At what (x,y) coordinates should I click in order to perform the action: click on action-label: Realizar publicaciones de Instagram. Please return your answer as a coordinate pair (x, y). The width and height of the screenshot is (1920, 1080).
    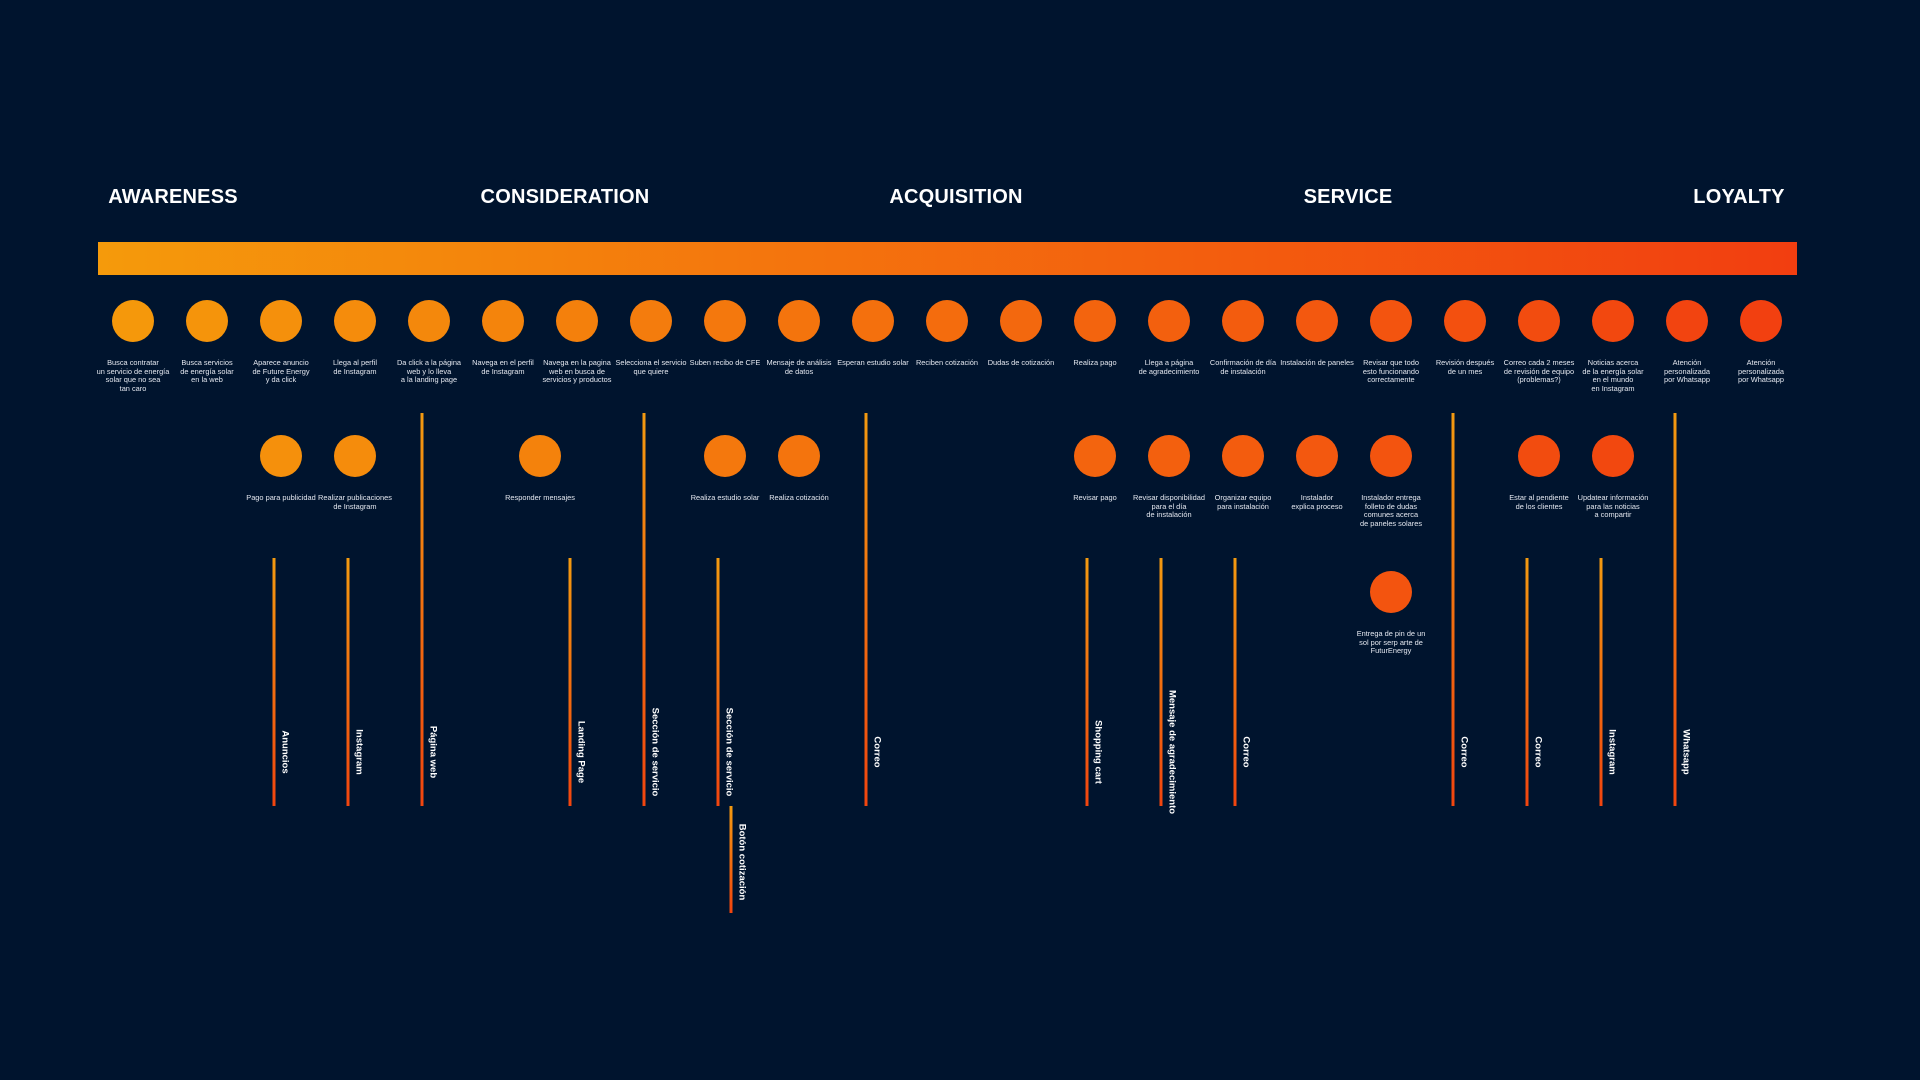
    Looking at the image, I should click on (355, 502).